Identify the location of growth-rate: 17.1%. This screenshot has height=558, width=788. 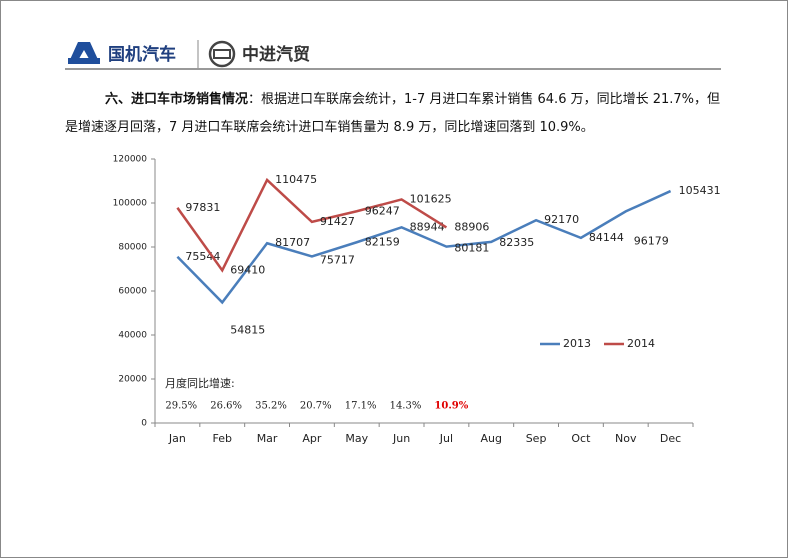
(361, 406).